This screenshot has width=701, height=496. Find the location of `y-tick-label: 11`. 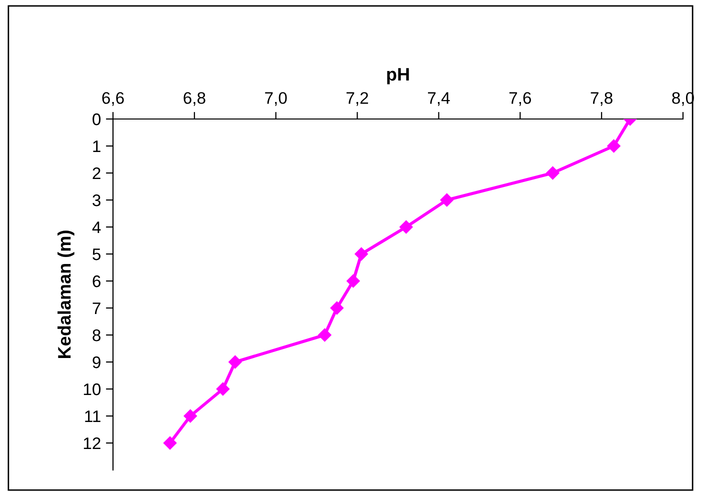

y-tick-label: 11 is located at coordinates (92, 416).